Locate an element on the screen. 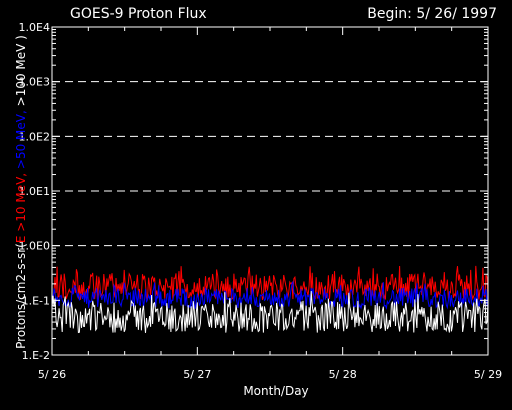  series-trace-10mev is located at coordinates (270, 283).